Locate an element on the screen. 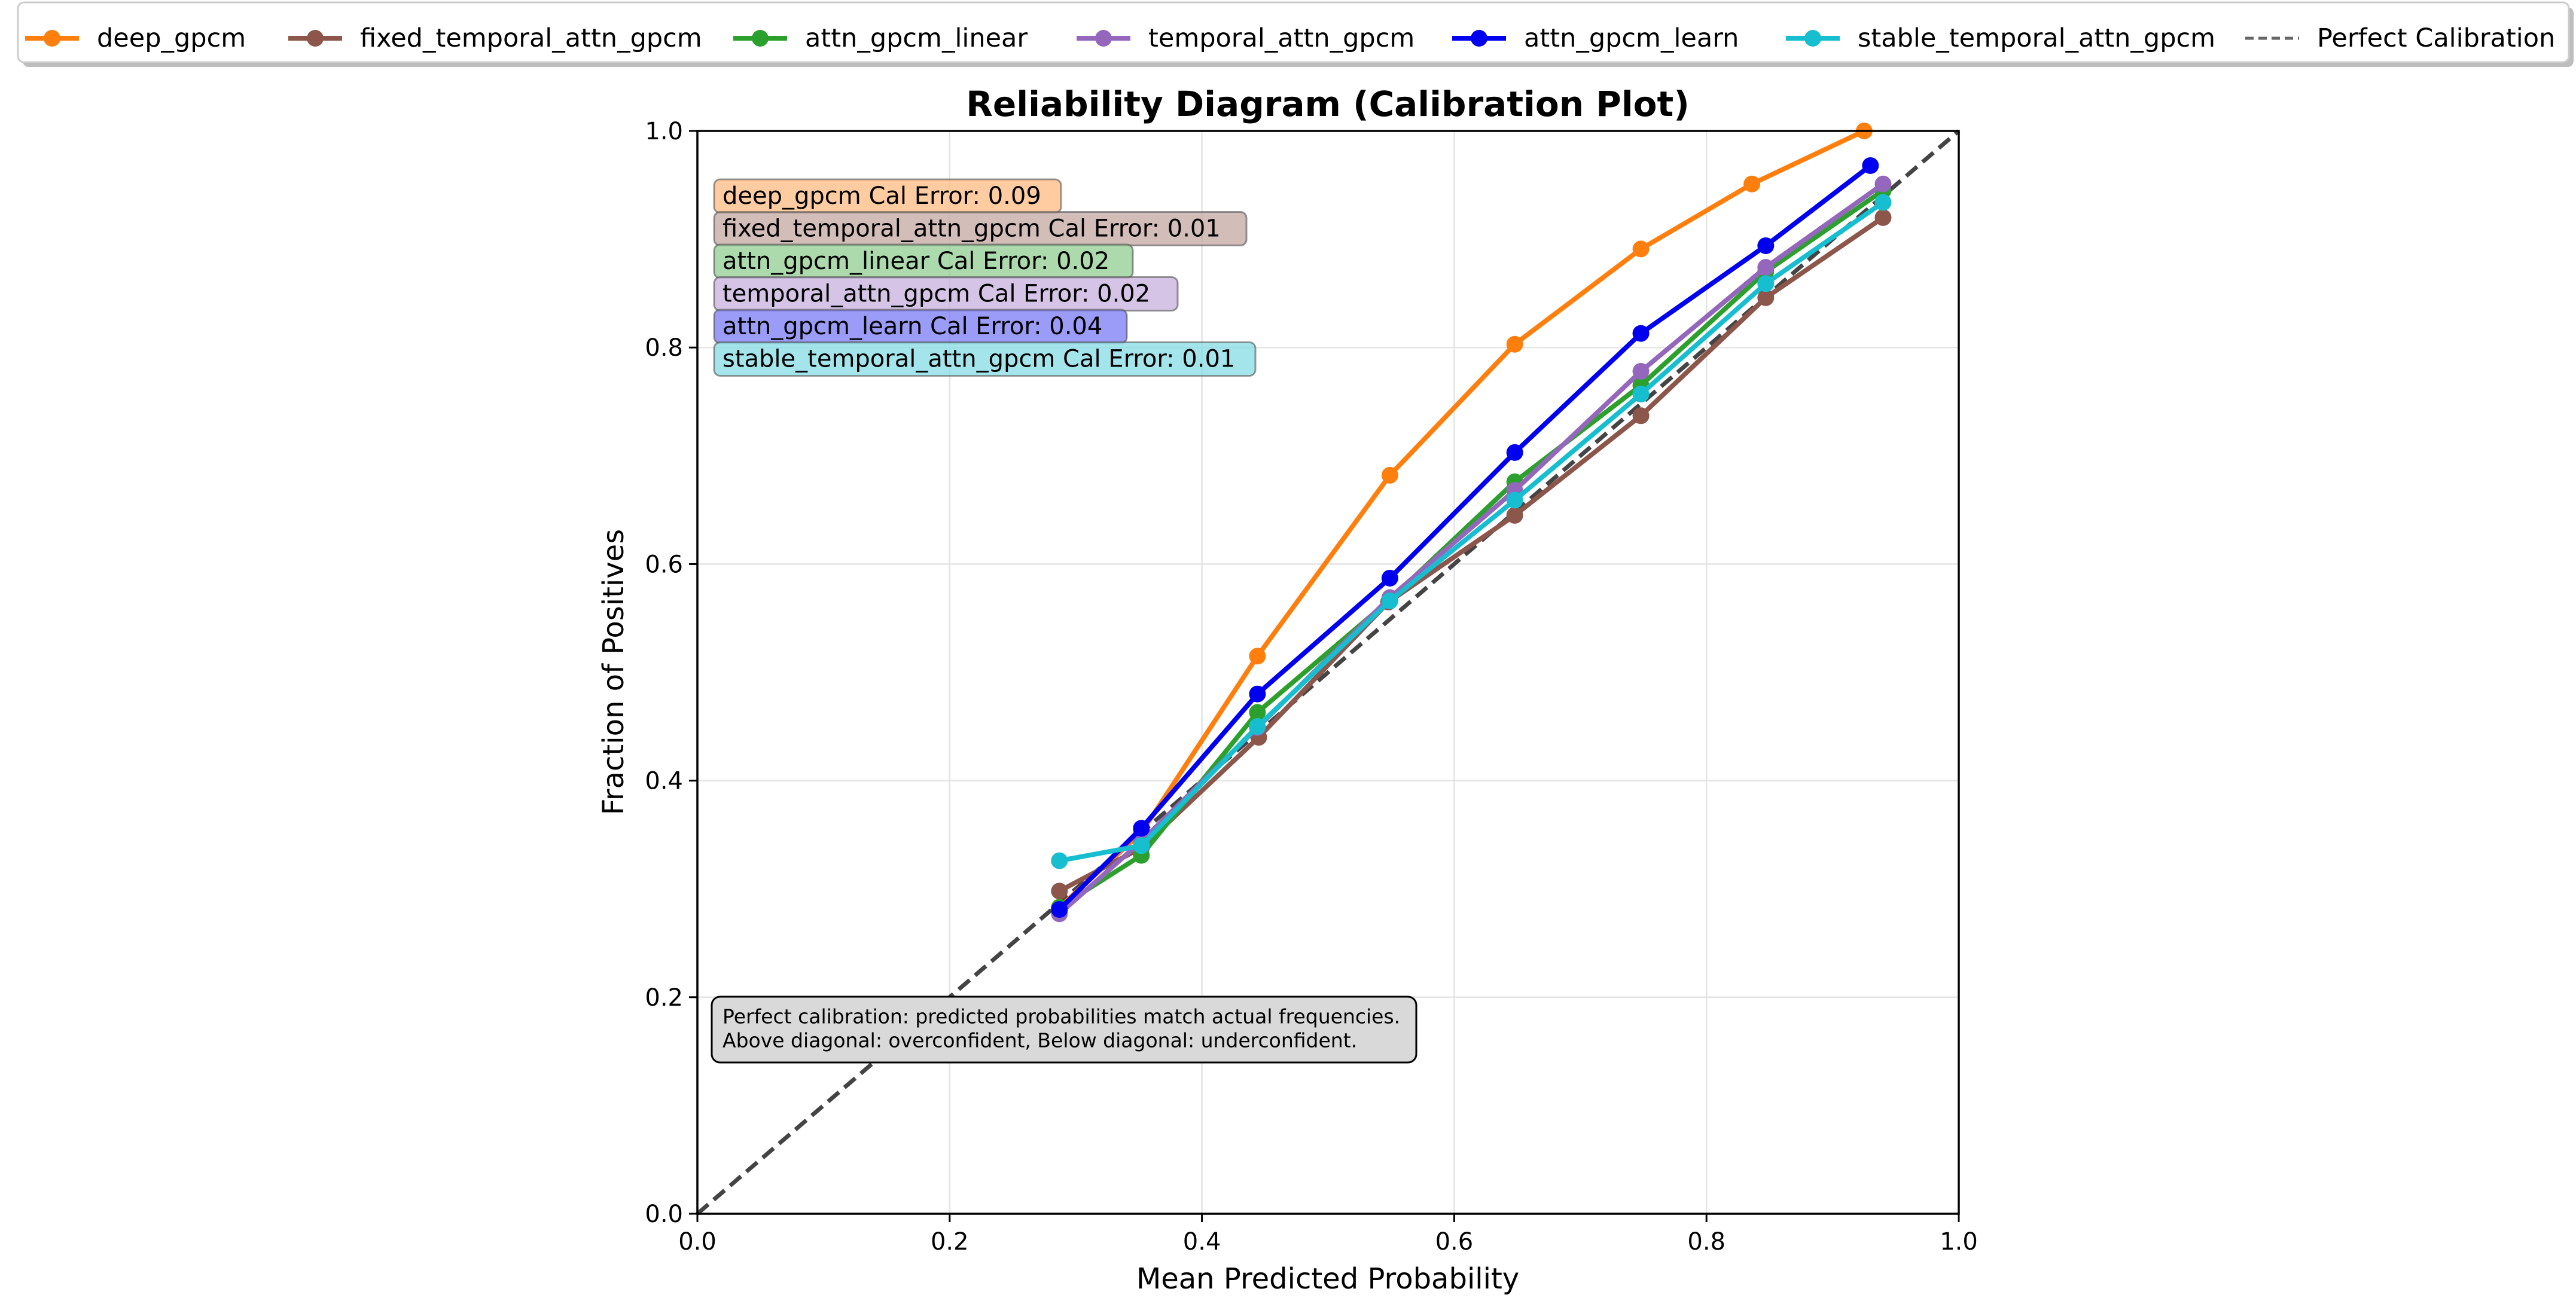 This screenshot has height=1313, width=2576. legend-entry: attn_gpcm_learn is located at coordinates (1596, 38).